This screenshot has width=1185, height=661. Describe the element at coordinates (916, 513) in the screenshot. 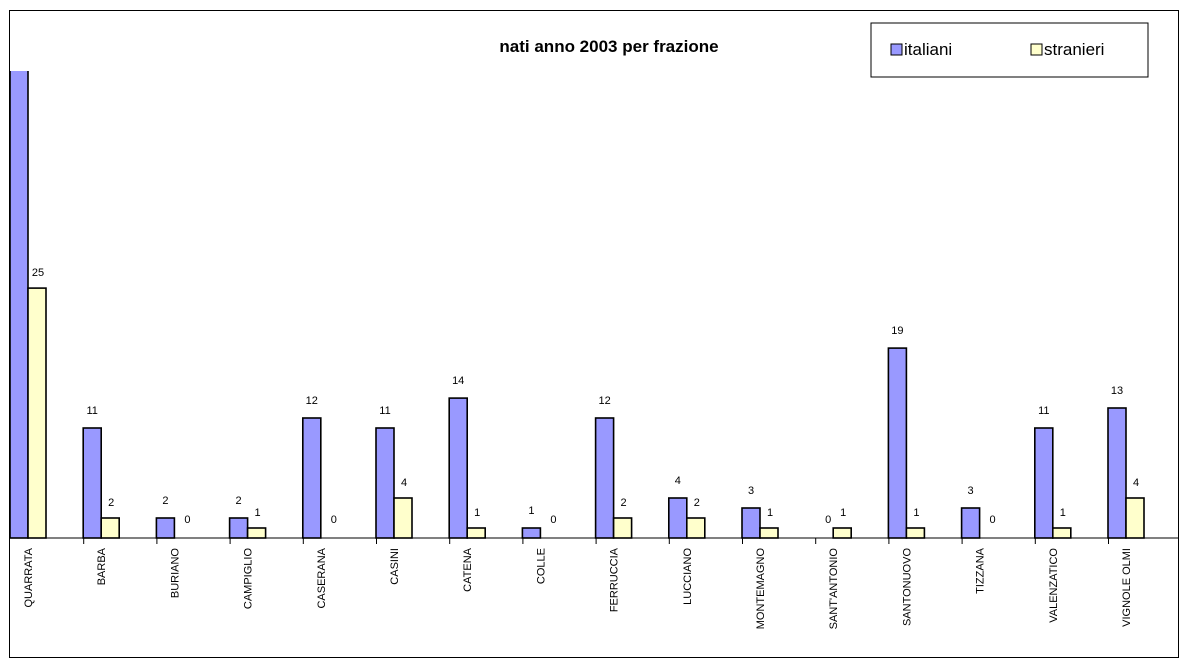

I see `data-label-stranieri-santonuovo: 1` at that location.